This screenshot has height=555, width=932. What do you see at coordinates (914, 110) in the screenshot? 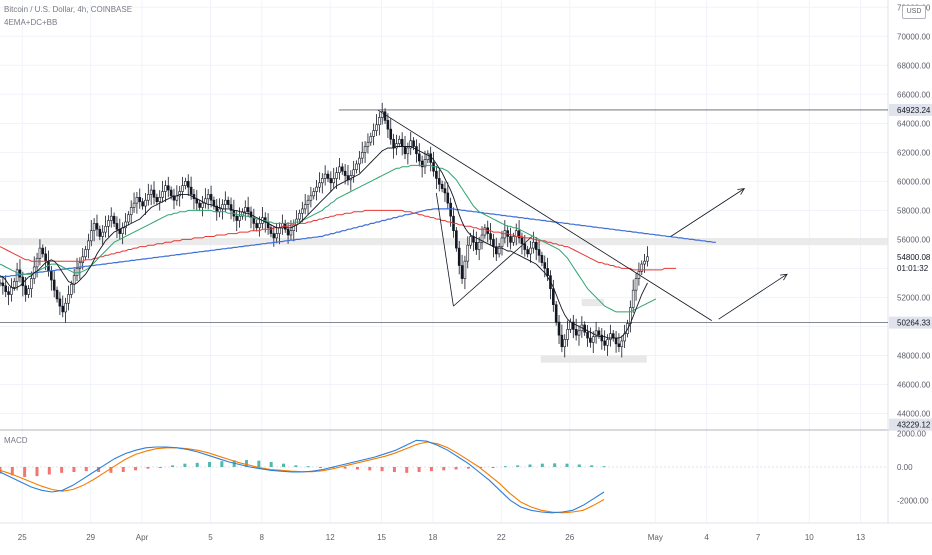
I see `price-label-value: 64923.24` at bounding box center [914, 110].